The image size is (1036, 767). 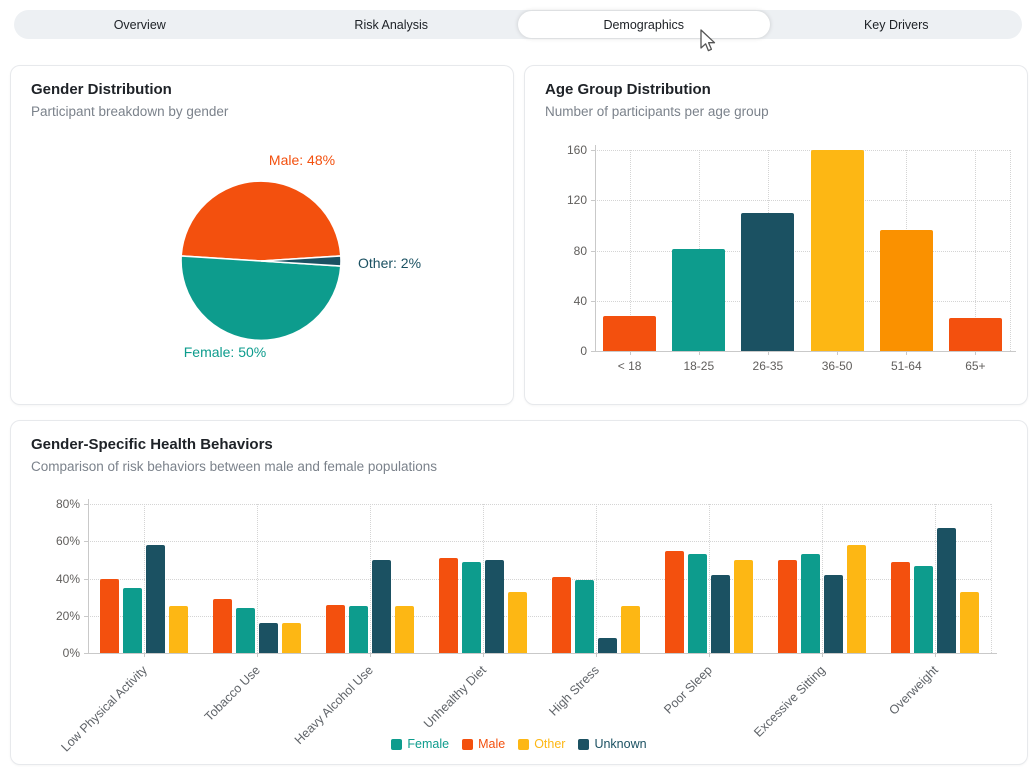 What do you see at coordinates (595, 248) in the screenshot?
I see `y-axis-line` at bounding box center [595, 248].